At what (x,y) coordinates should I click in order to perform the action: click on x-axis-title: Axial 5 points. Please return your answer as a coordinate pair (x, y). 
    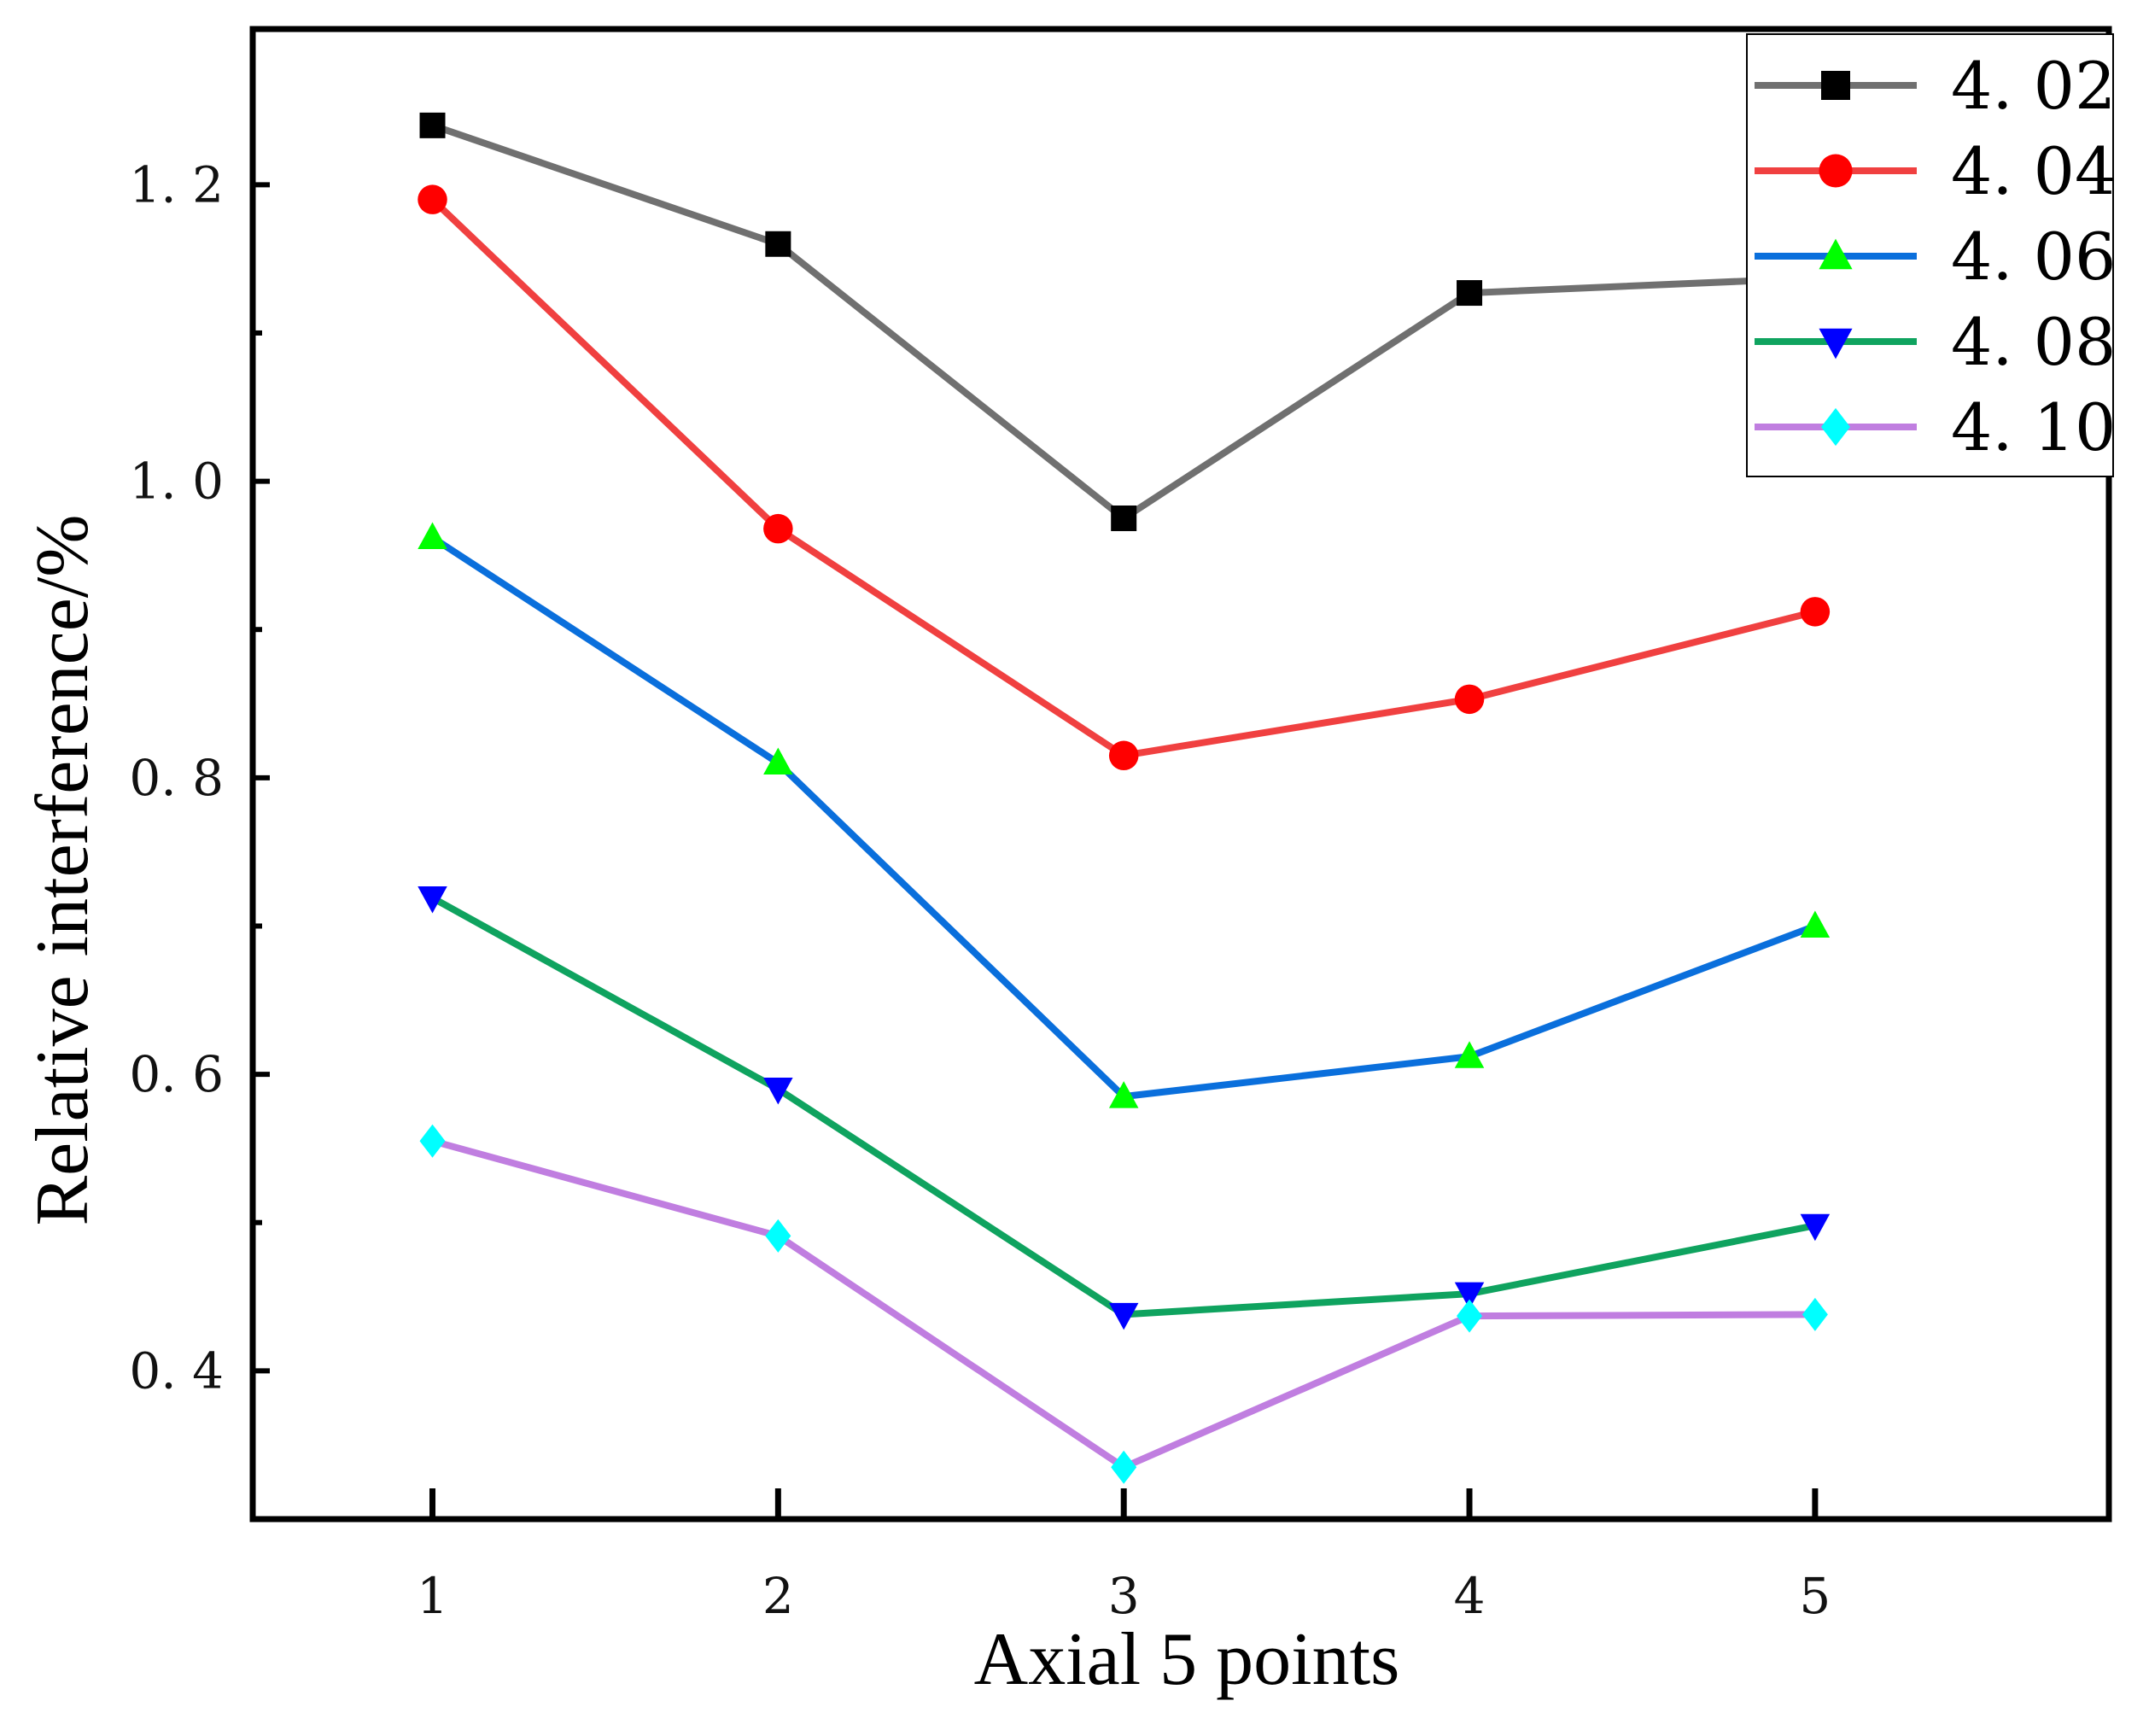
    Looking at the image, I should click on (1187, 1659).